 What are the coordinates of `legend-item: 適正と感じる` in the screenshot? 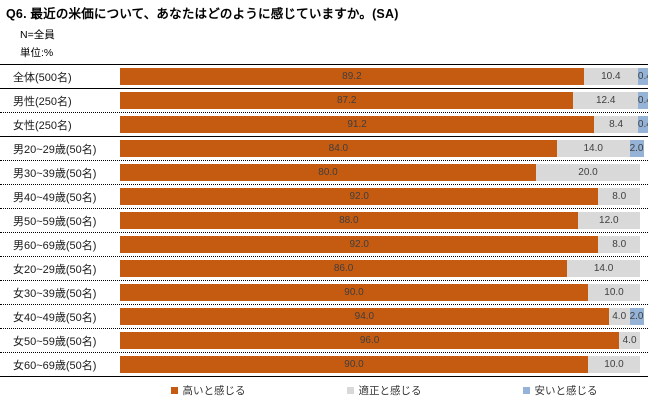 It's located at (384, 390).